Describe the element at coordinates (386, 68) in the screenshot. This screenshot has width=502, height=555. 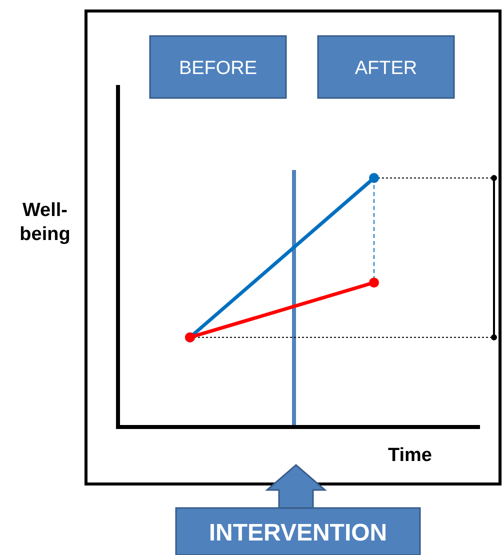
I see `text: AFTER` at that location.